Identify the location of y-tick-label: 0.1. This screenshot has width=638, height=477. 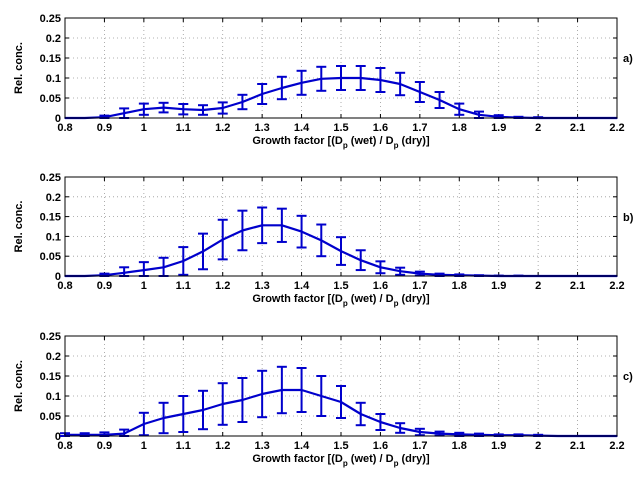
(53, 237).